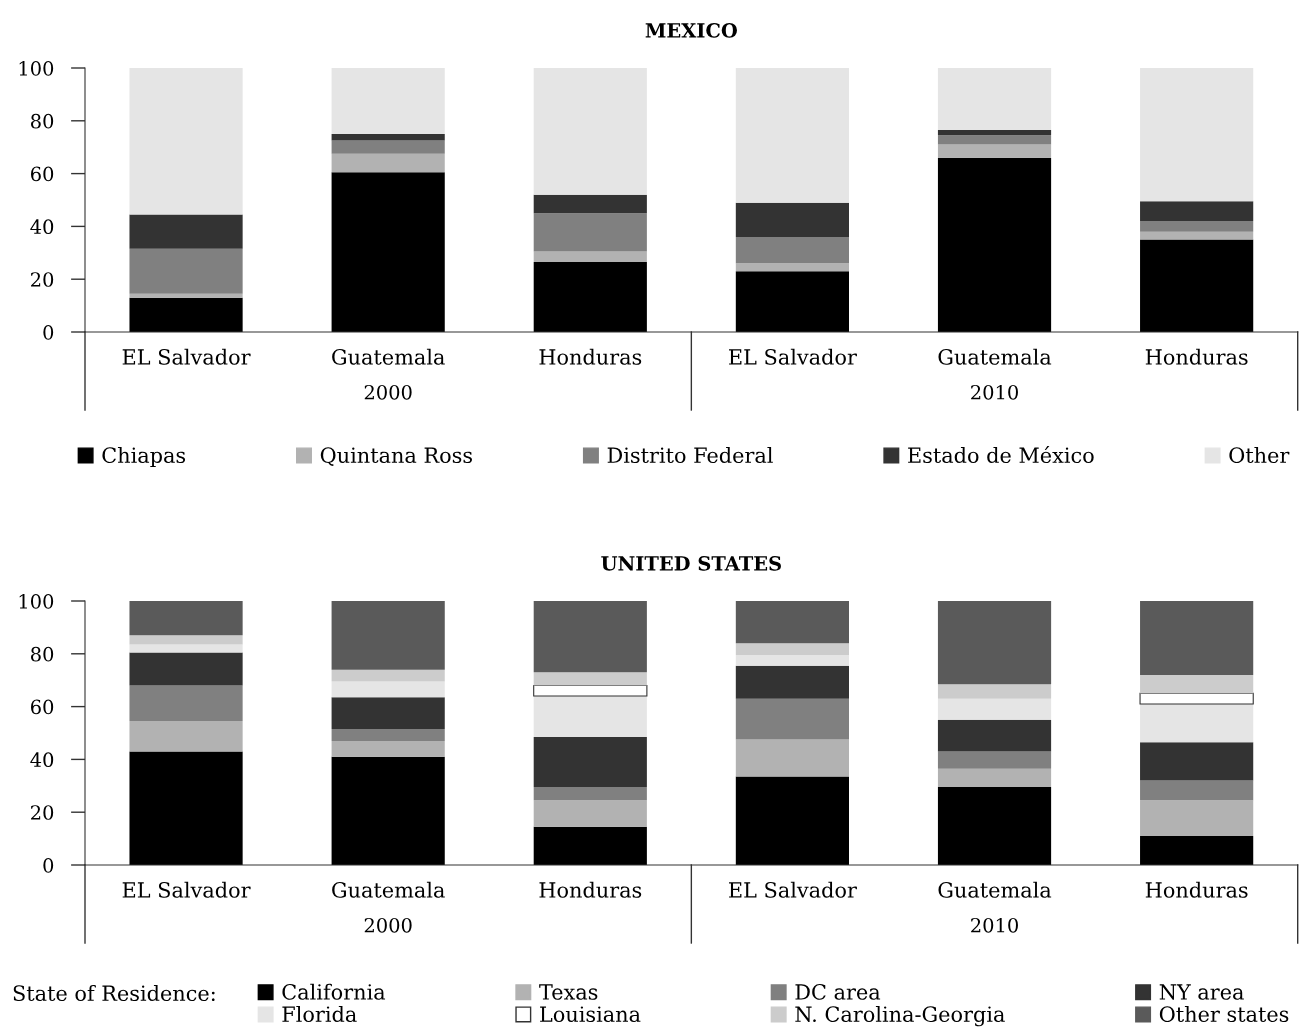 Image resolution: width=1299 pixels, height=1036 pixels. I want to click on y-tick-label: 0, so click(48, 332).